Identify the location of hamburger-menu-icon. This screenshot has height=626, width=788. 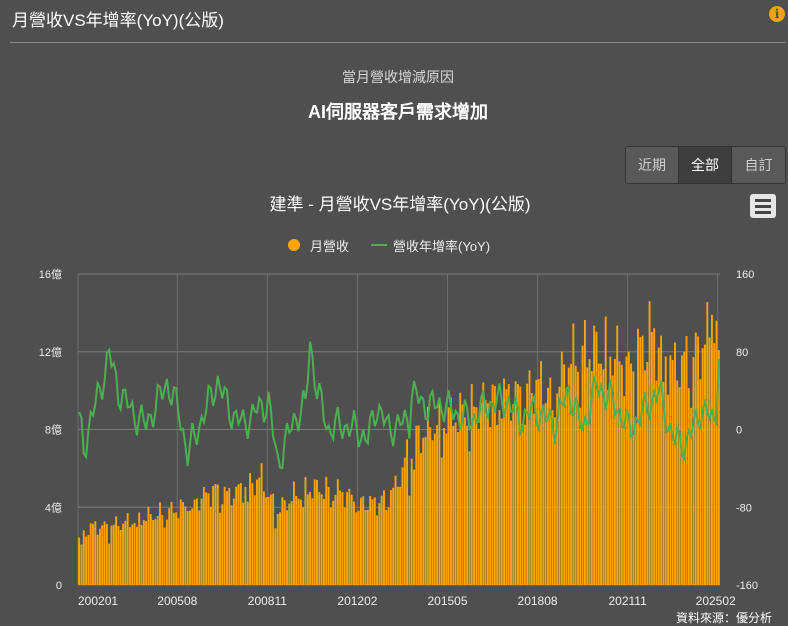
(763, 206).